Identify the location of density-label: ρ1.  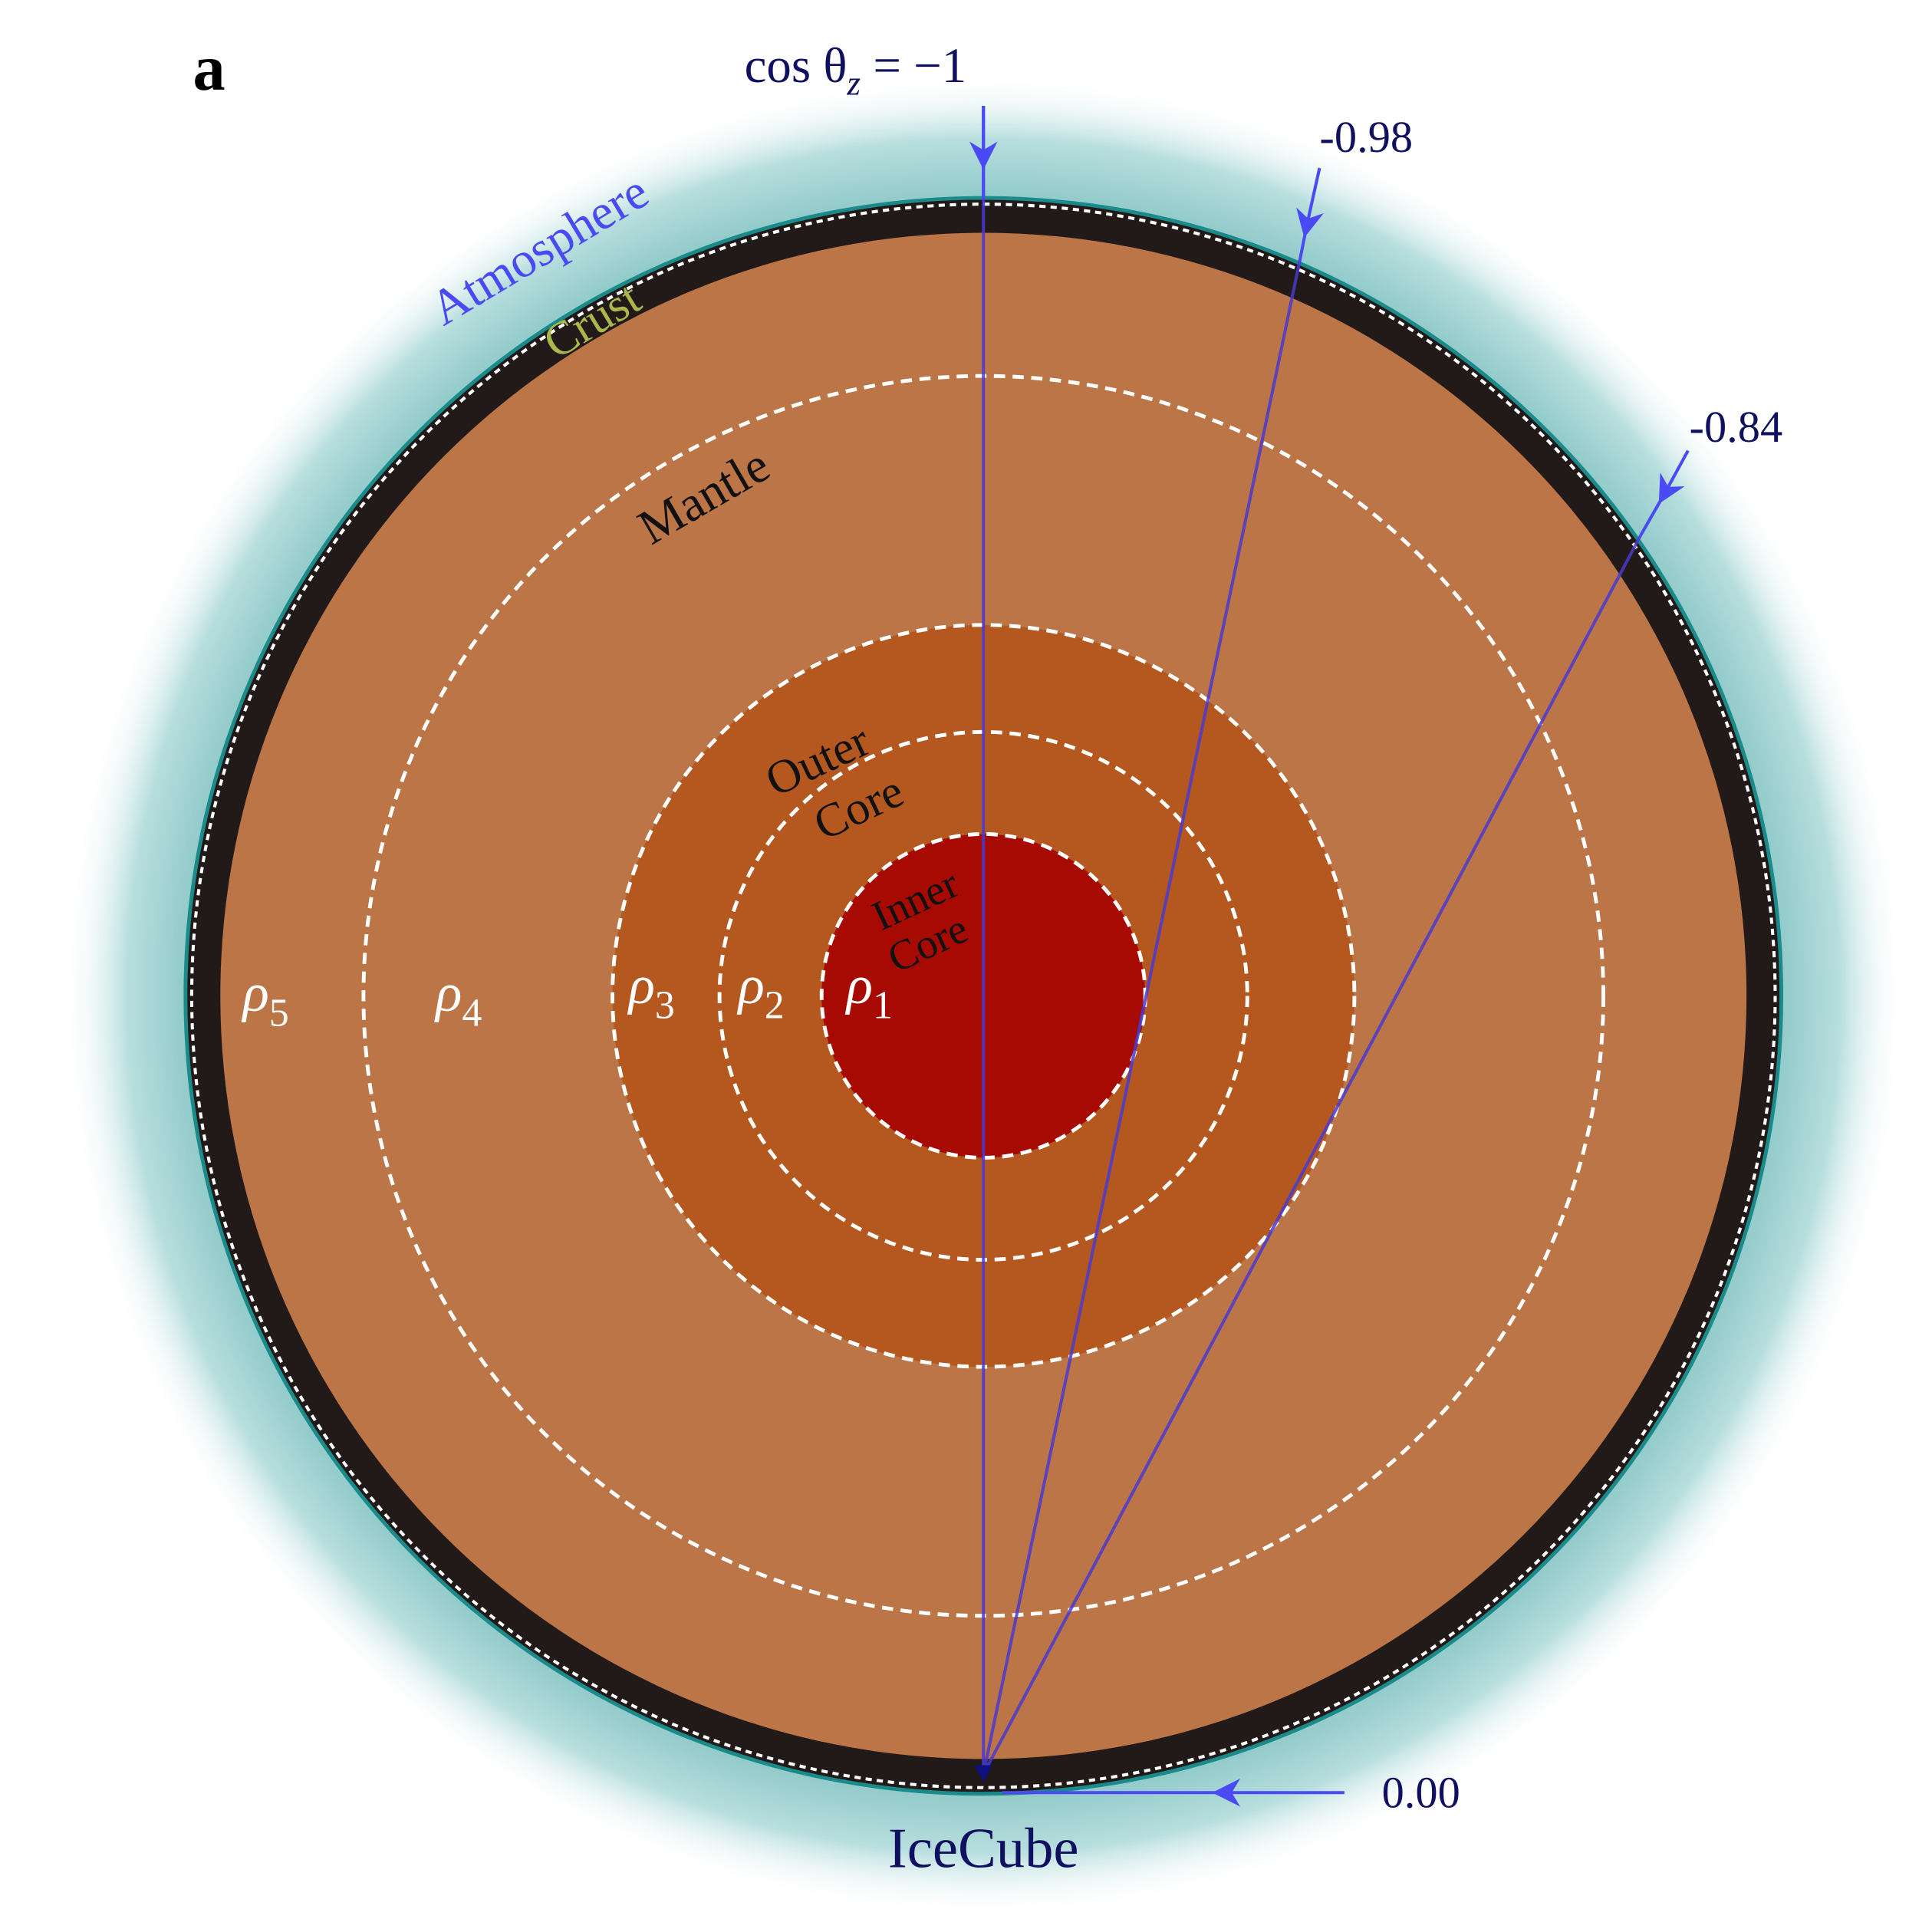
(869, 991).